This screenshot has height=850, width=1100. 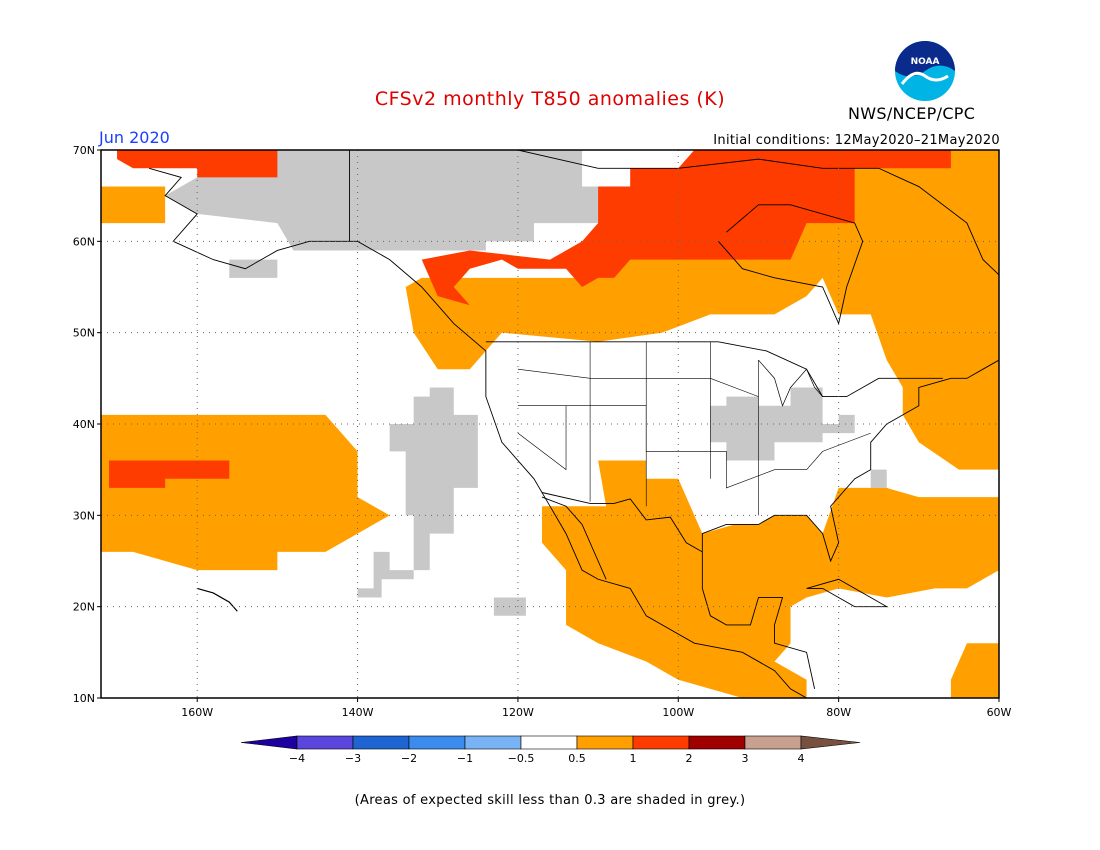 I want to click on lon-tick-label: 160W, so click(x=197, y=712).